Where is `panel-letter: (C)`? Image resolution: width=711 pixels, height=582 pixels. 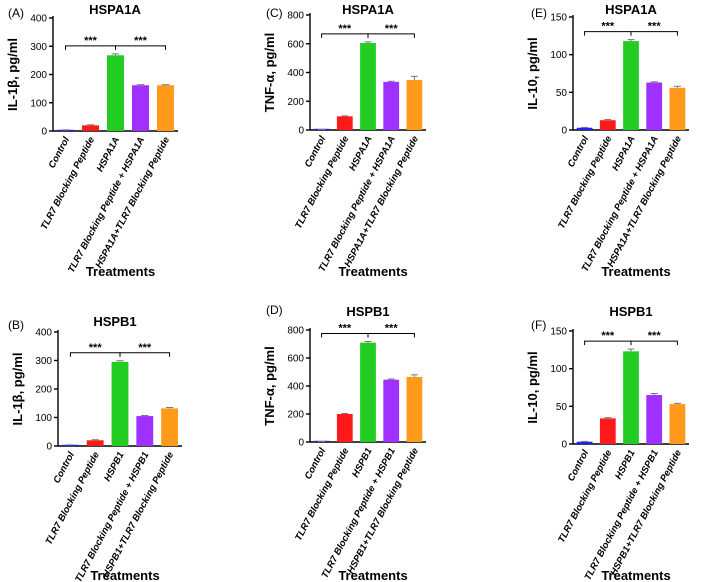 panel-letter: (C) is located at coordinates (274, 13).